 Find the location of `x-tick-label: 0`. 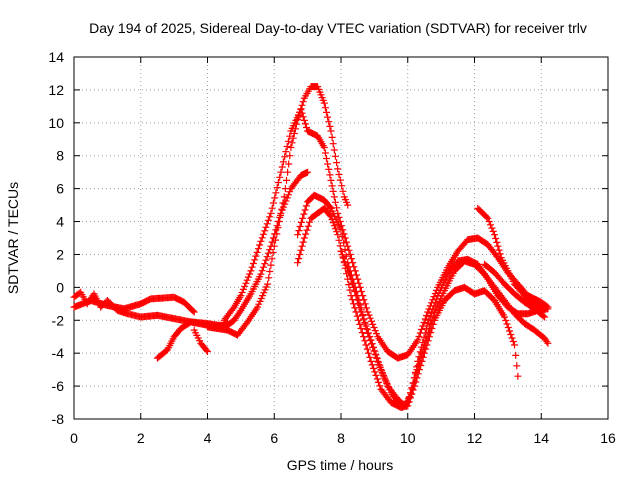

x-tick-label: 0 is located at coordinates (74, 438).